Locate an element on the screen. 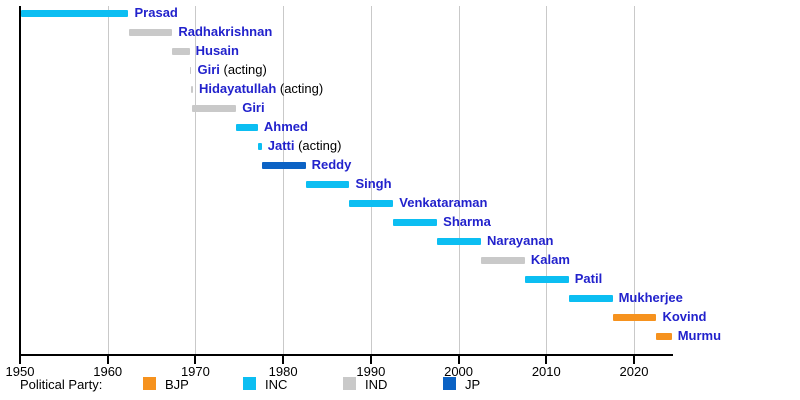 The image size is (800, 400). president-label-hidayatullah: Hidayatullah (acting) is located at coordinates (261, 89).